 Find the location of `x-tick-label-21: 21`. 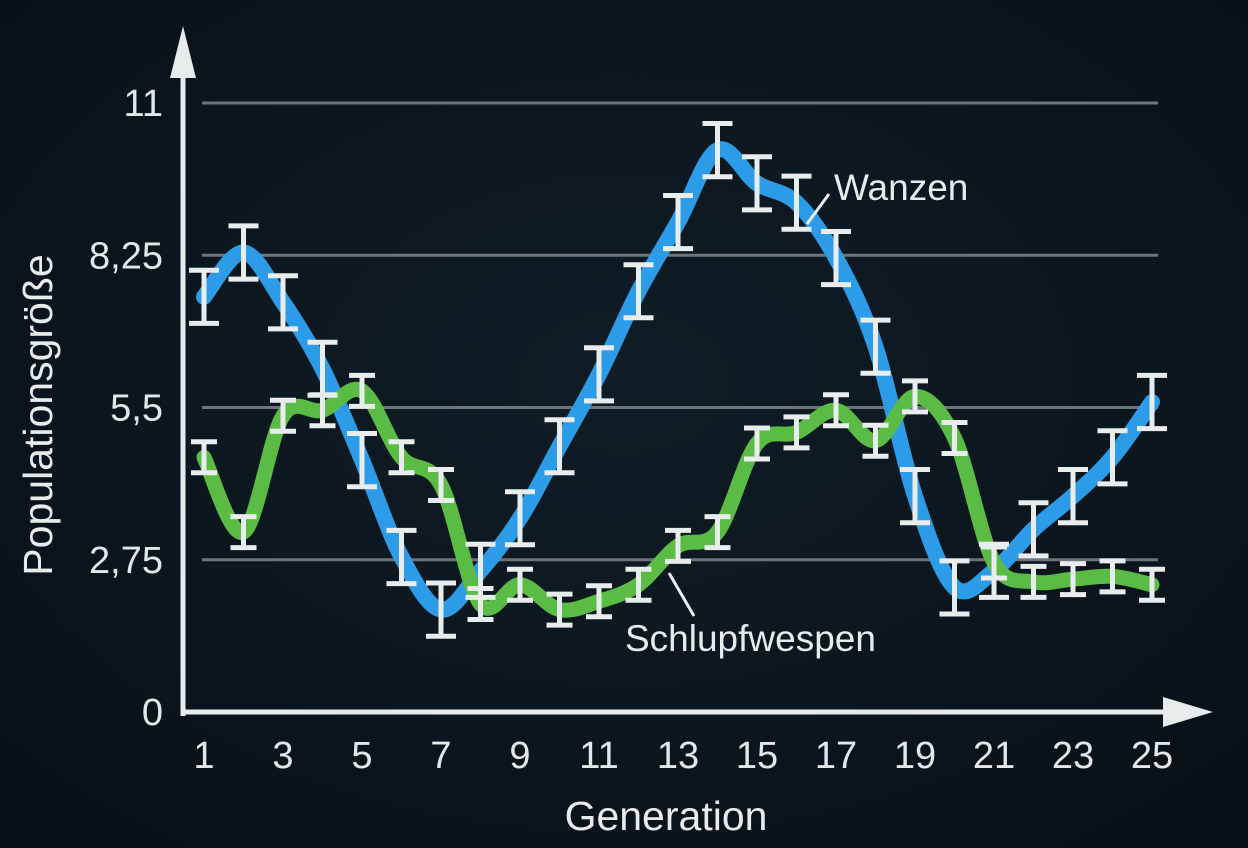

x-tick-label-21: 21 is located at coordinates (994, 756).